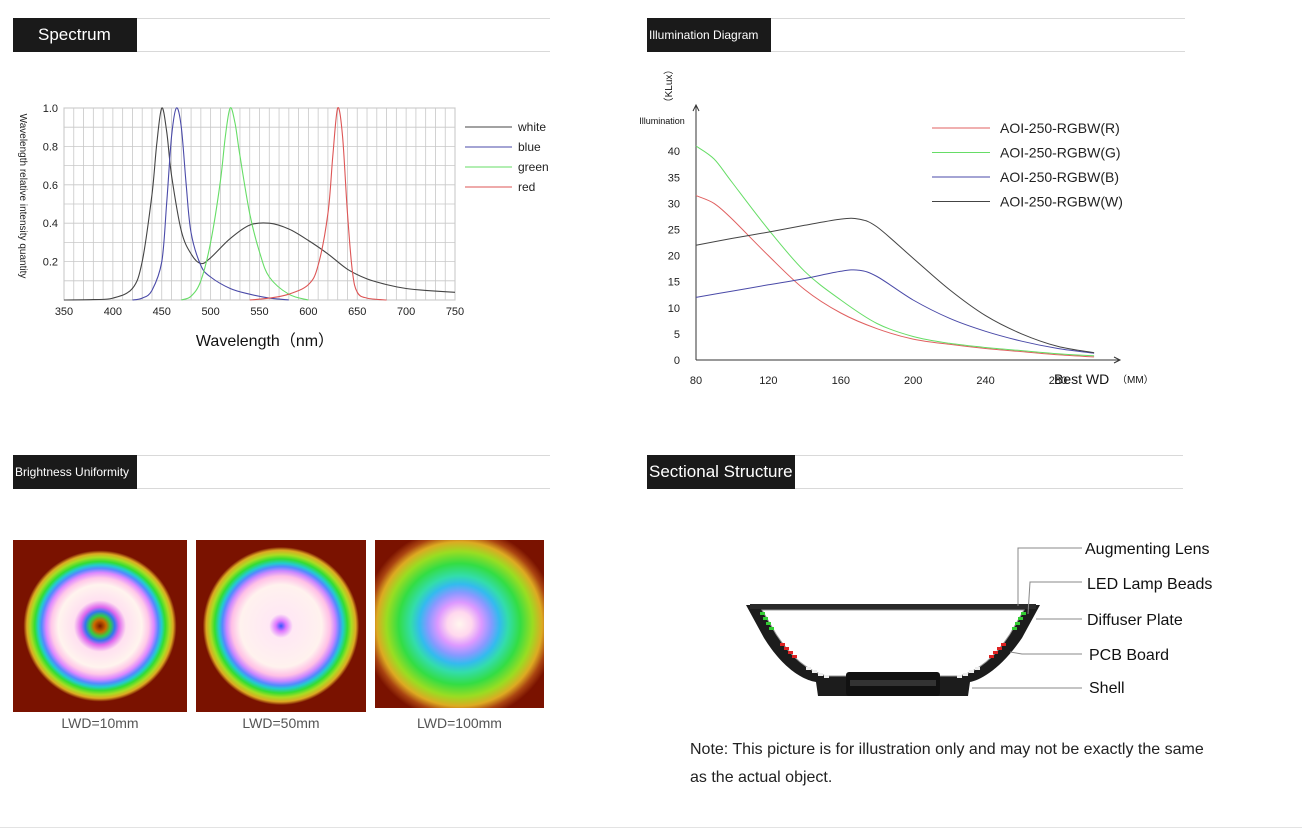  Describe the element at coordinates (162, 312) in the screenshot. I see `spectrum-x-tick-label: 450` at that location.